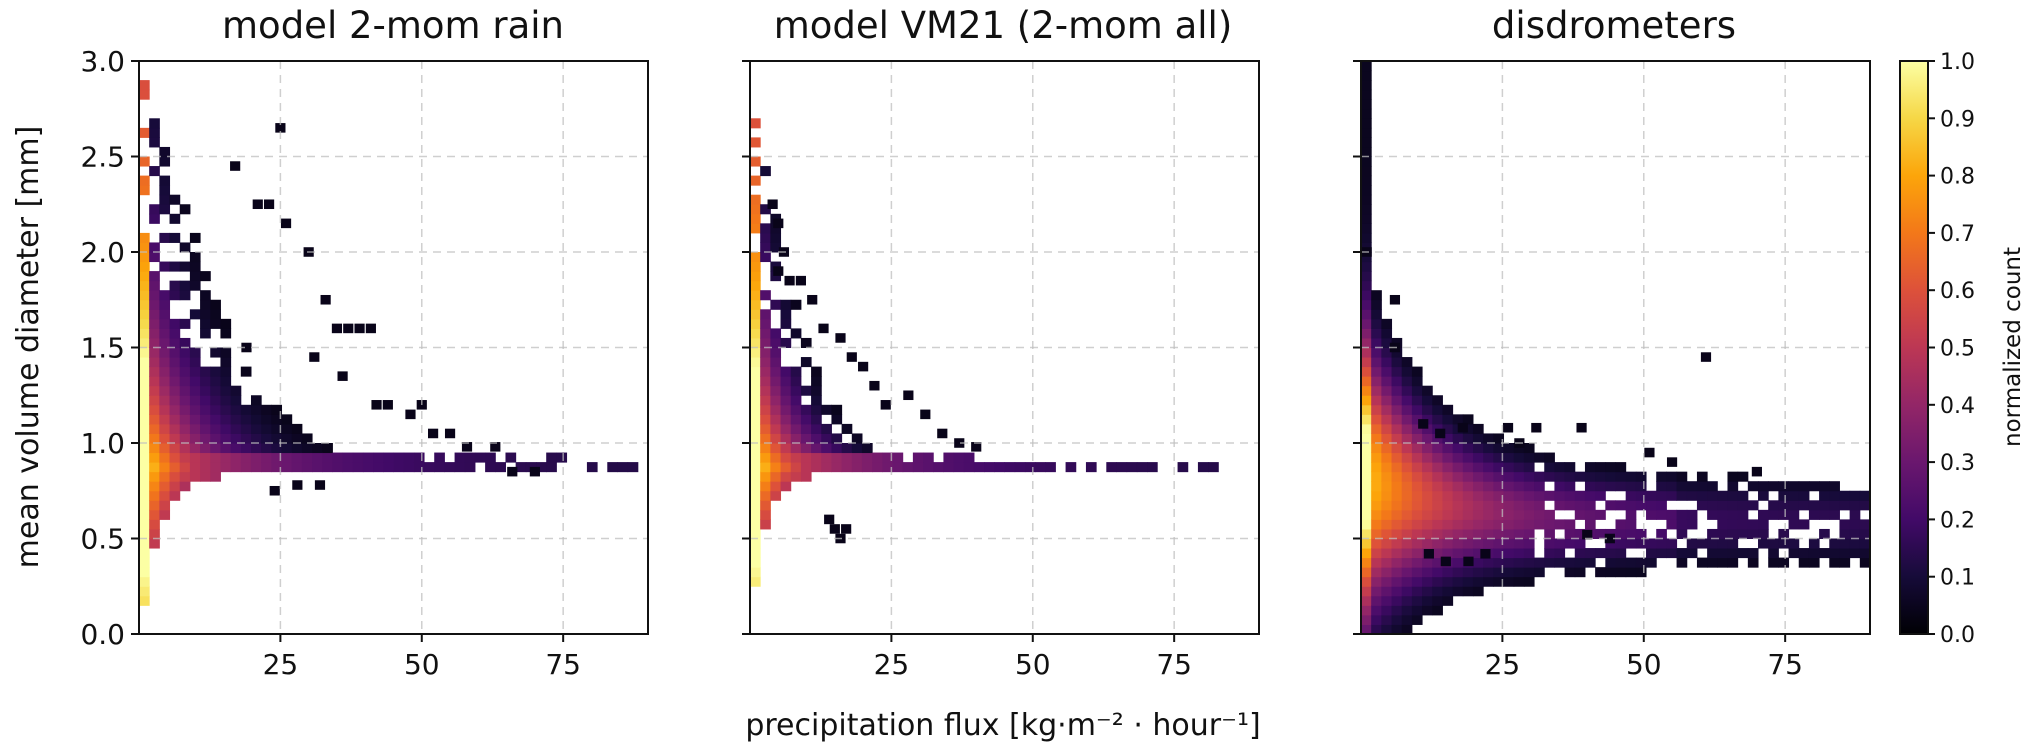 This screenshot has width=2034, height=742. Describe the element at coordinates (984, 352) in the screenshot. I see `heatmap-cells` at that location.